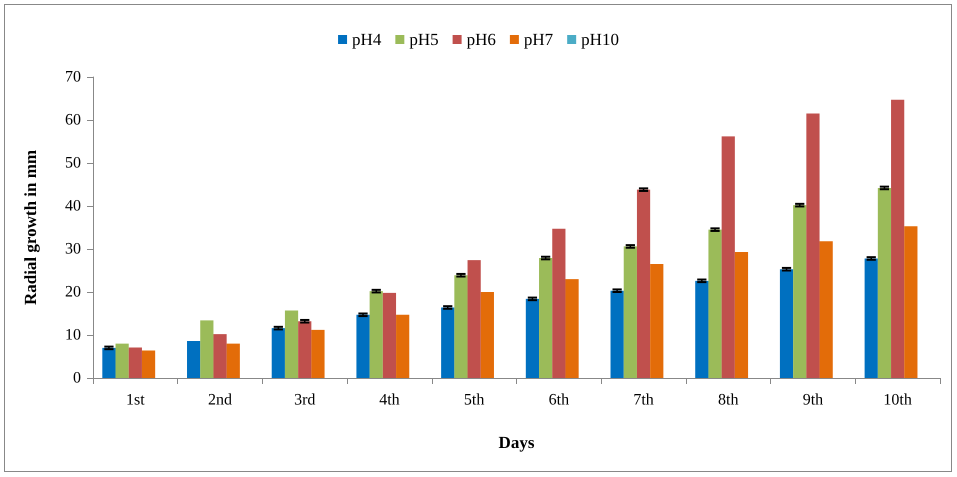 This screenshot has width=957, height=477. I want to click on x-tick-label: 7th, so click(643, 400).